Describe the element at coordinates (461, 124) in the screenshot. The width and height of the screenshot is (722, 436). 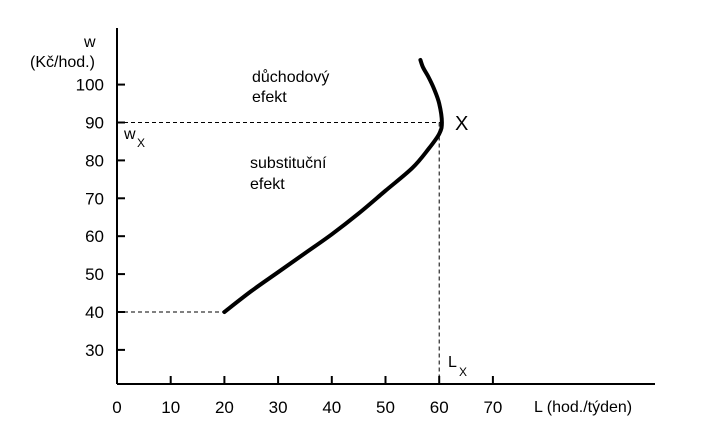
I see `point-x-label: X` at that location.